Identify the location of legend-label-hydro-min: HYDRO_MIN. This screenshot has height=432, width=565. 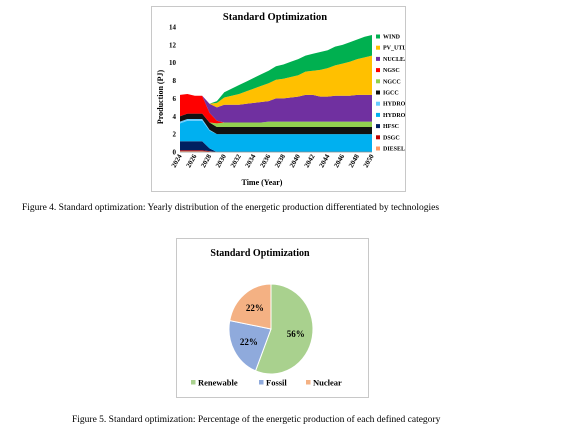
(394, 105).